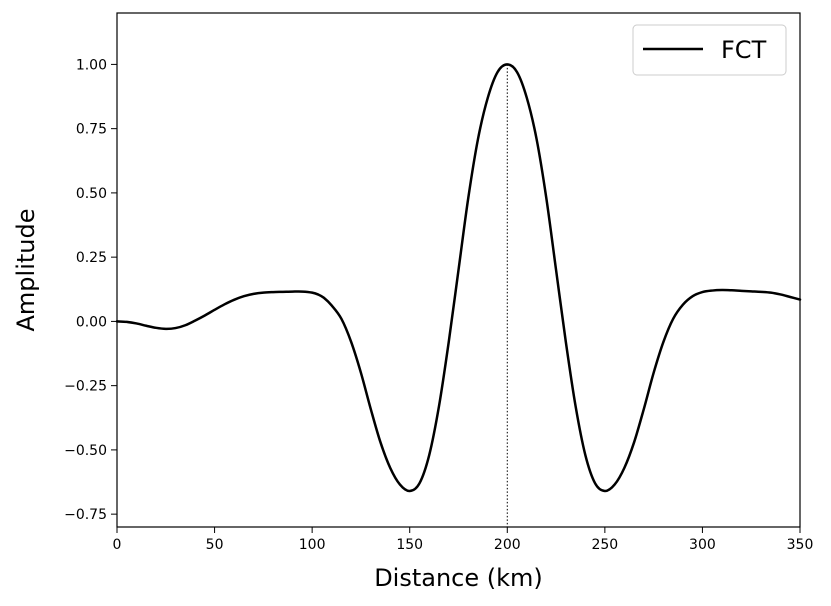 The height and width of the screenshot is (606, 831). What do you see at coordinates (409, 545) in the screenshot?
I see `x-tick-label: 150` at bounding box center [409, 545].